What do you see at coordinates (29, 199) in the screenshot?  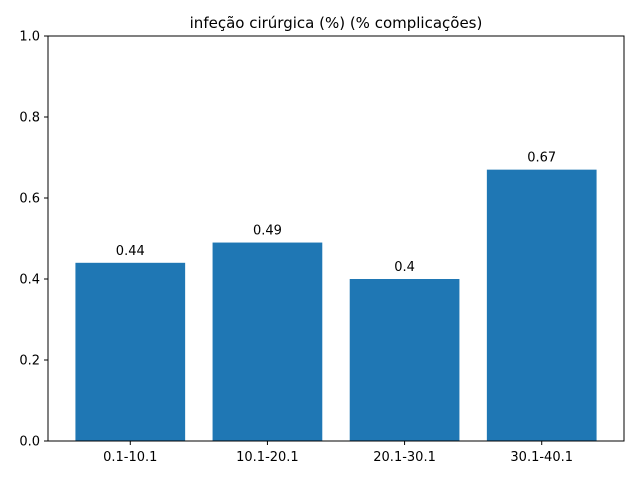 I see `y-tick-label: 0.6` at bounding box center [29, 199].